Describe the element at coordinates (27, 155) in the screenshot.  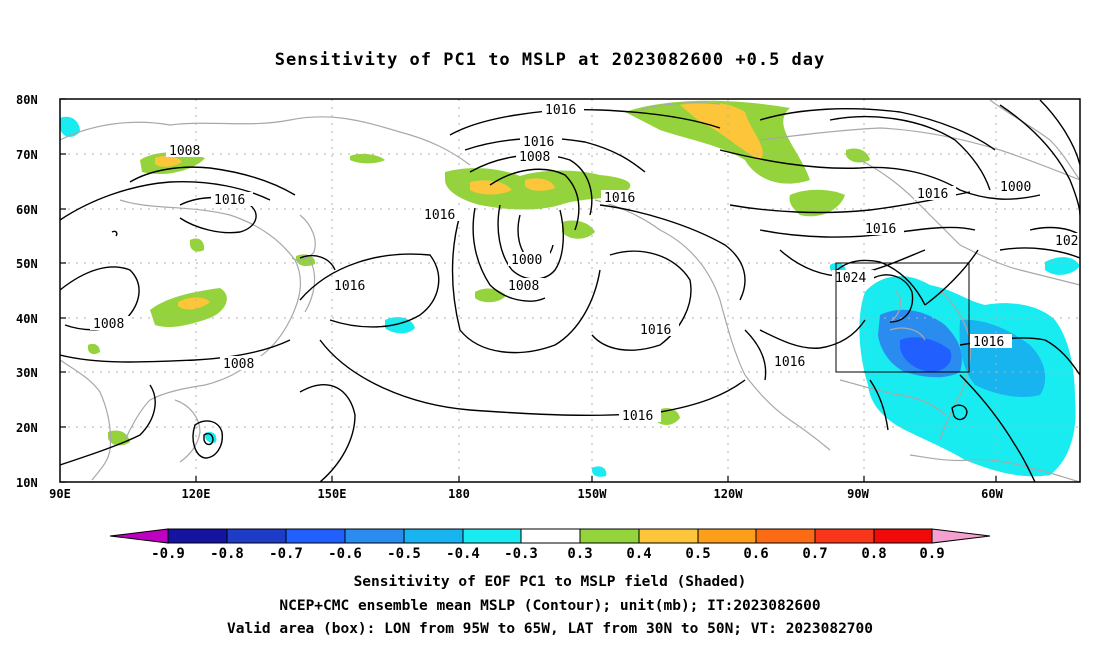
I see `lat-tick-label: 70N` at that location.